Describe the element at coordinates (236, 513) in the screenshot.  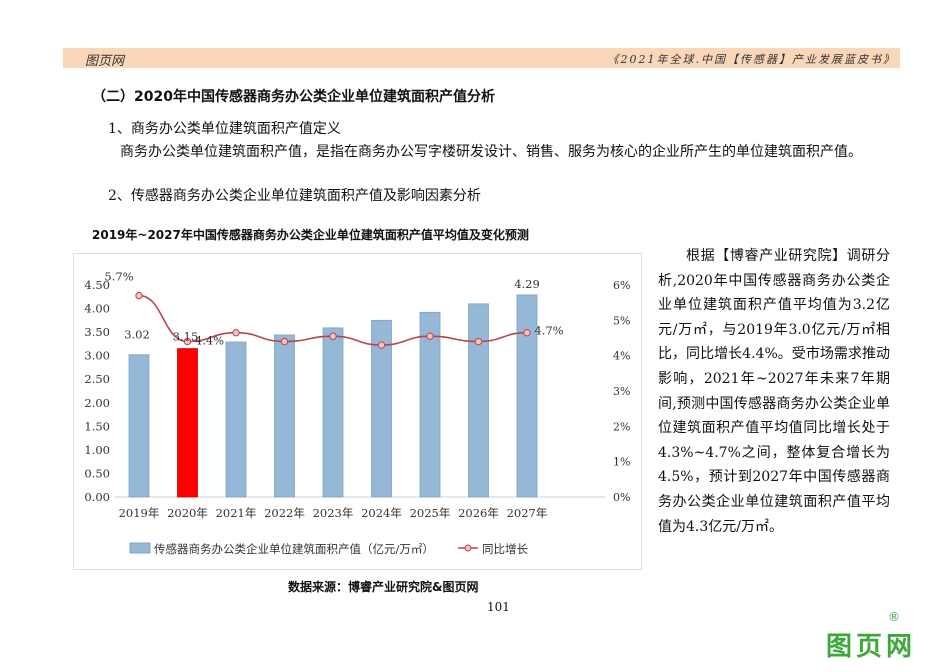
I see `x-axis-tick: 2021年` at that location.